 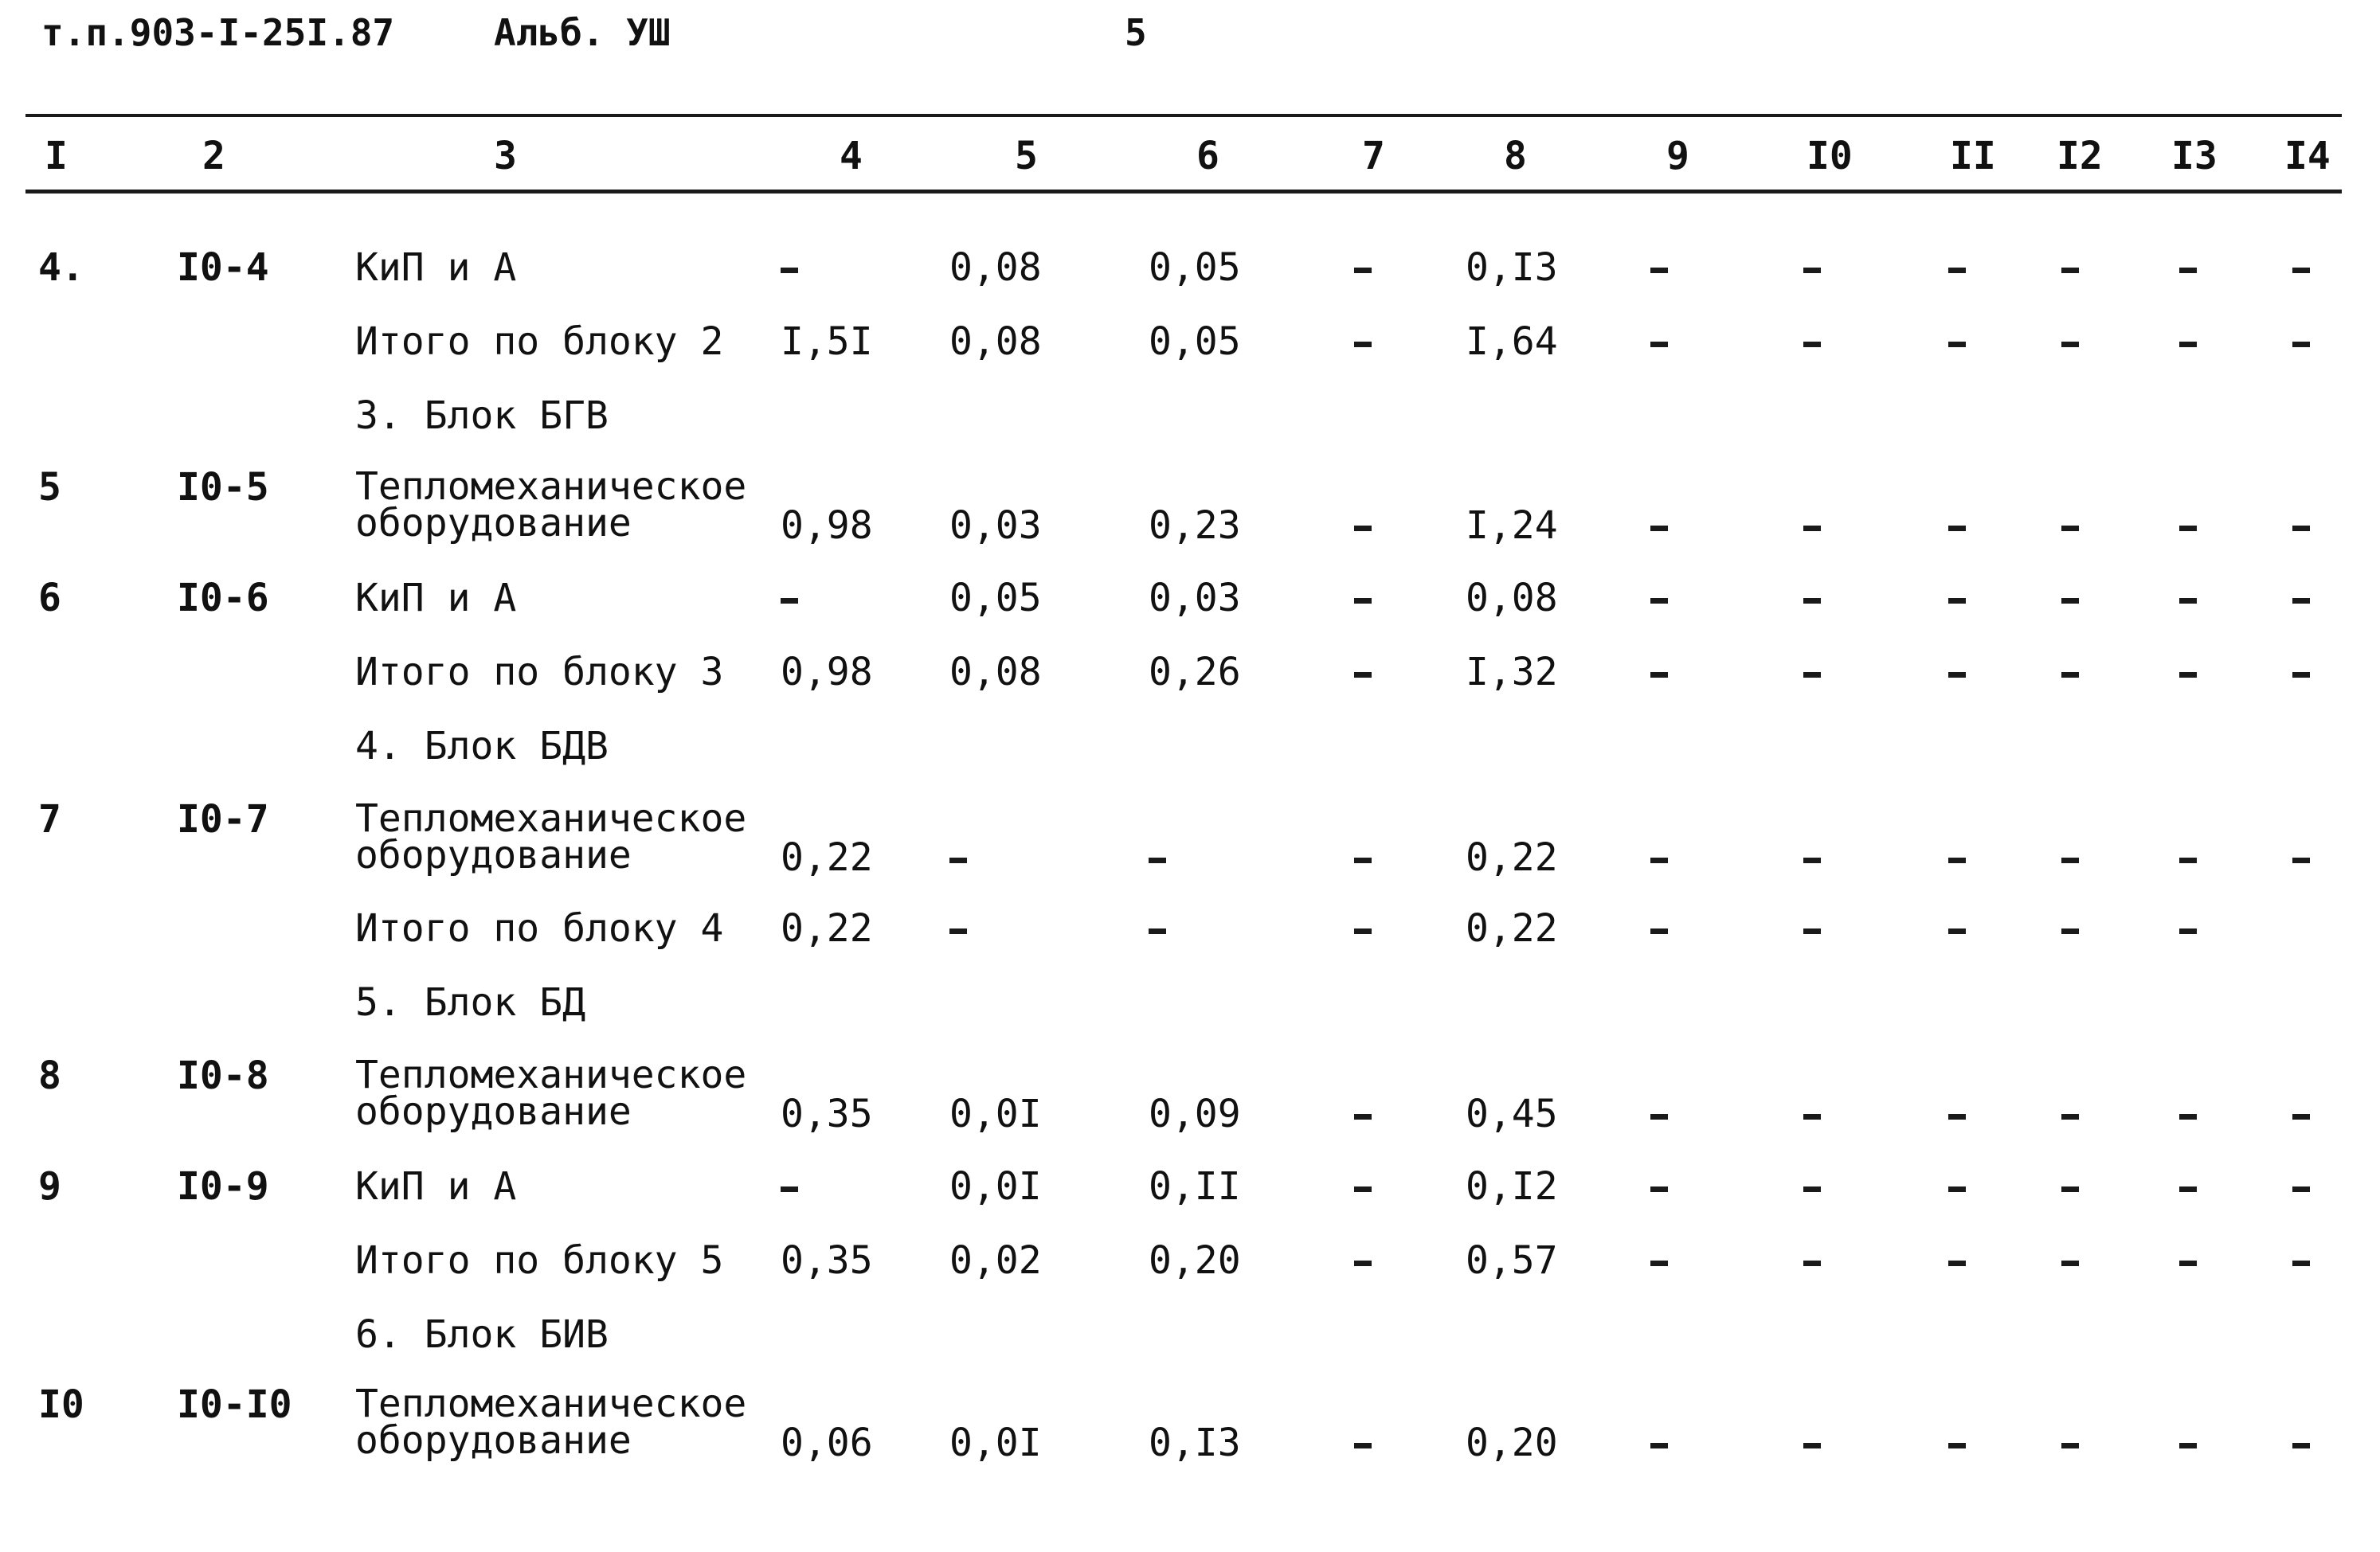 I want to click on column-number: 6, so click(x=1207, y=156).